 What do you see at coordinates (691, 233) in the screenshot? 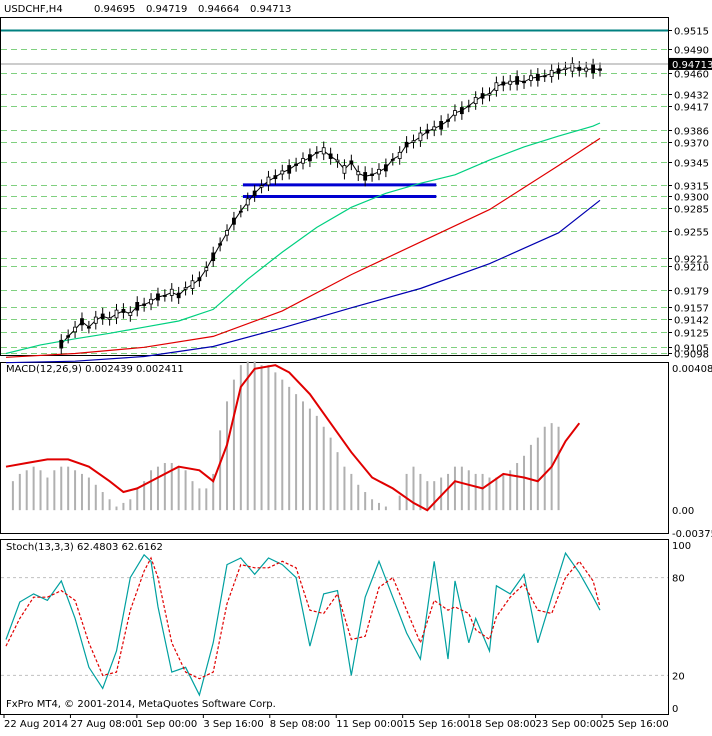
I see `price-tick-label: 0.9255` at bounding box center [691, 233].